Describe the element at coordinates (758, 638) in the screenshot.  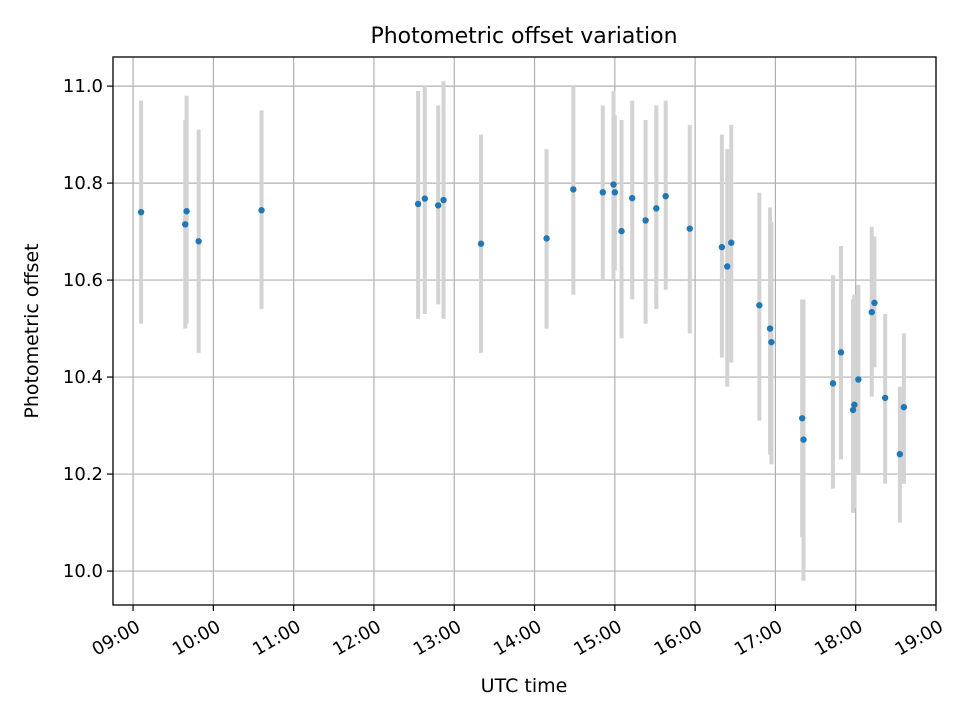
I see `x-tick-label: 17:00` at that location.